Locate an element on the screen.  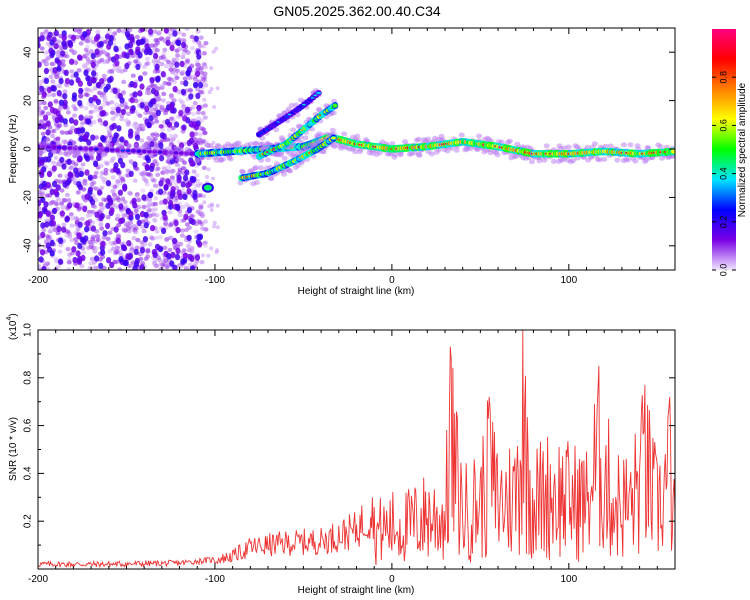
y-tick-label: -40 is located at coordinates (28, 245).